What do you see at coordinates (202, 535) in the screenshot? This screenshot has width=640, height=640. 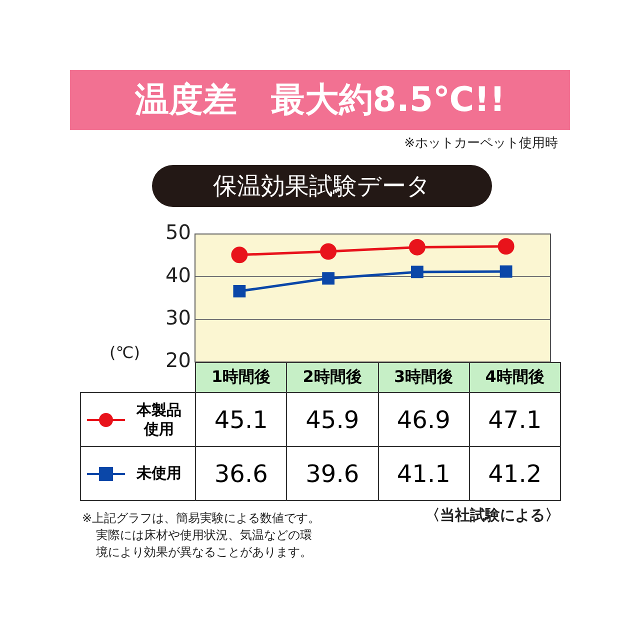 I see `text: ※上記グラフは、簡易実験による数値です。実際には床材や使用状況、気温などの環境により効果が異なることがあります。` at bounding box center [202, 535].